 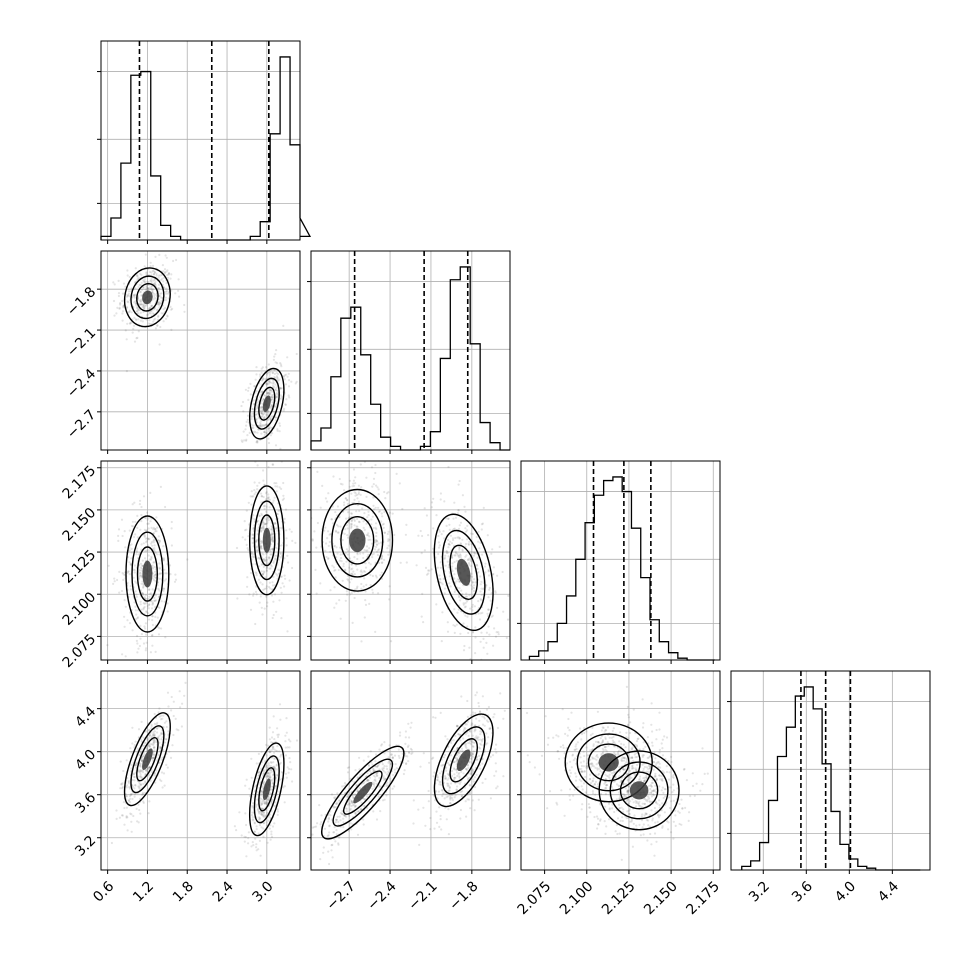 What do you see at coordinates (80, 609) in the screenshot?
I see `y-tick-label-2-1: 2.100` at bounding box center [80, 609].